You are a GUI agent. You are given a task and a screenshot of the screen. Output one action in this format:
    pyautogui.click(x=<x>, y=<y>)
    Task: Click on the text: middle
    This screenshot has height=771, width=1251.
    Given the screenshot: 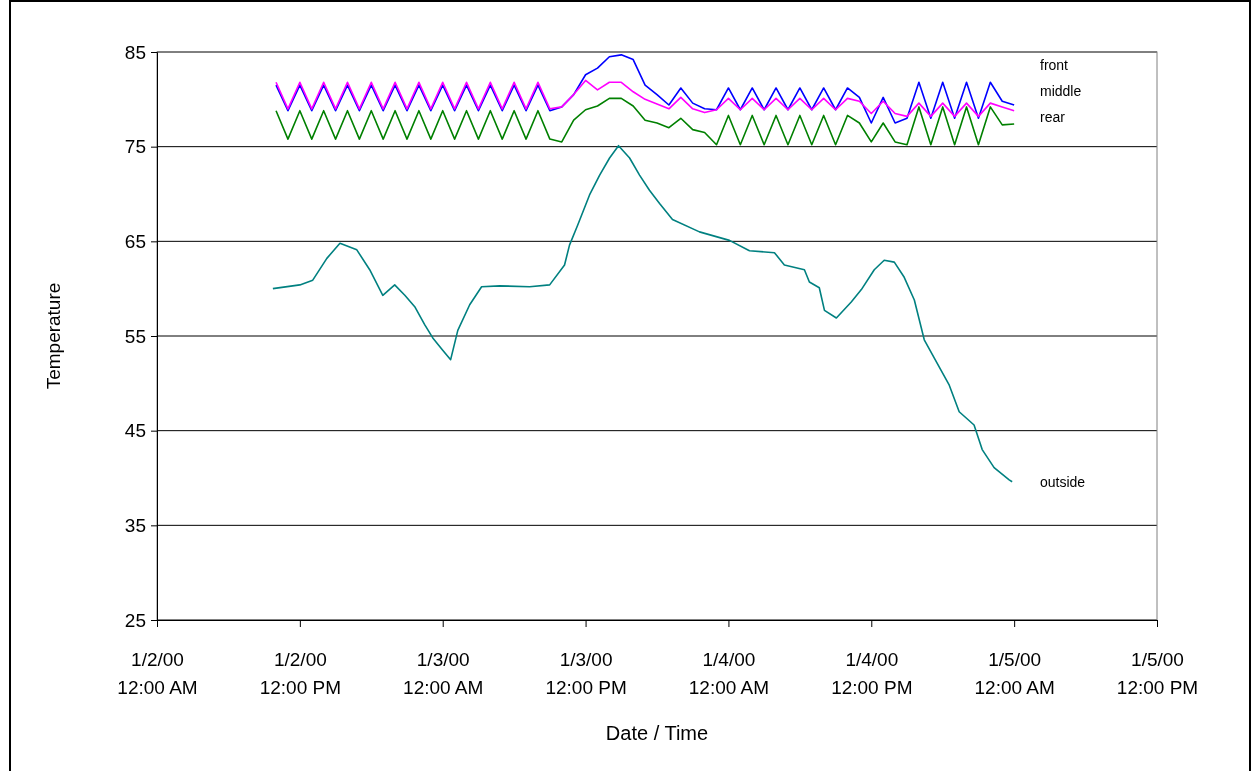 What is the action you would take?
    pyautogui.click(x=1061, y=91)
    